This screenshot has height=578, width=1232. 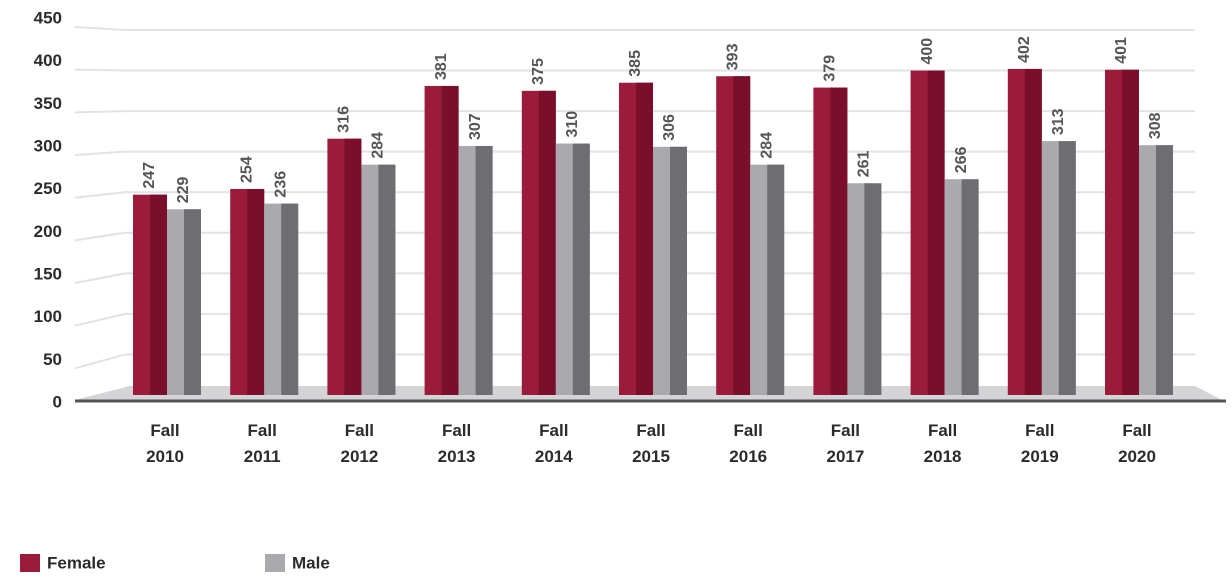 I want to click on y-tick-label: 450, so click(x=48, y=17).